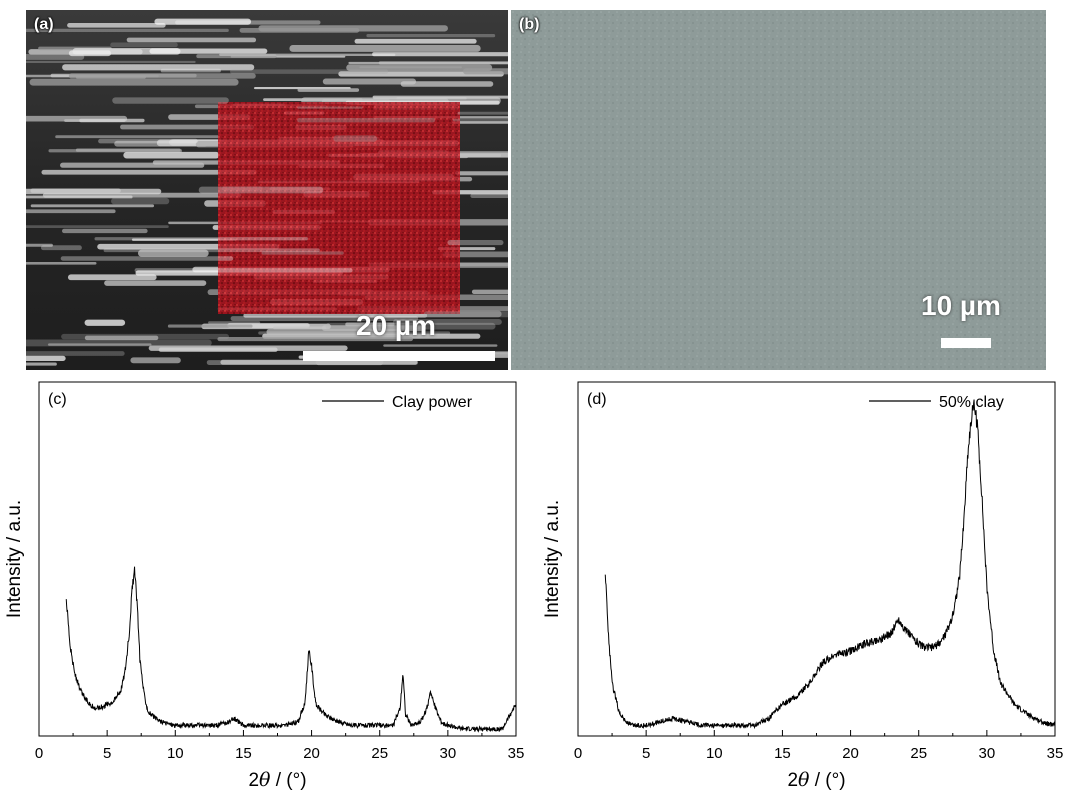 The height and width of the screenshot is (807, 1074). What do you see at coordinates (107, 753) in the screenshot?
I see `x-tick-label: 5` at bounding box center [107, 753].